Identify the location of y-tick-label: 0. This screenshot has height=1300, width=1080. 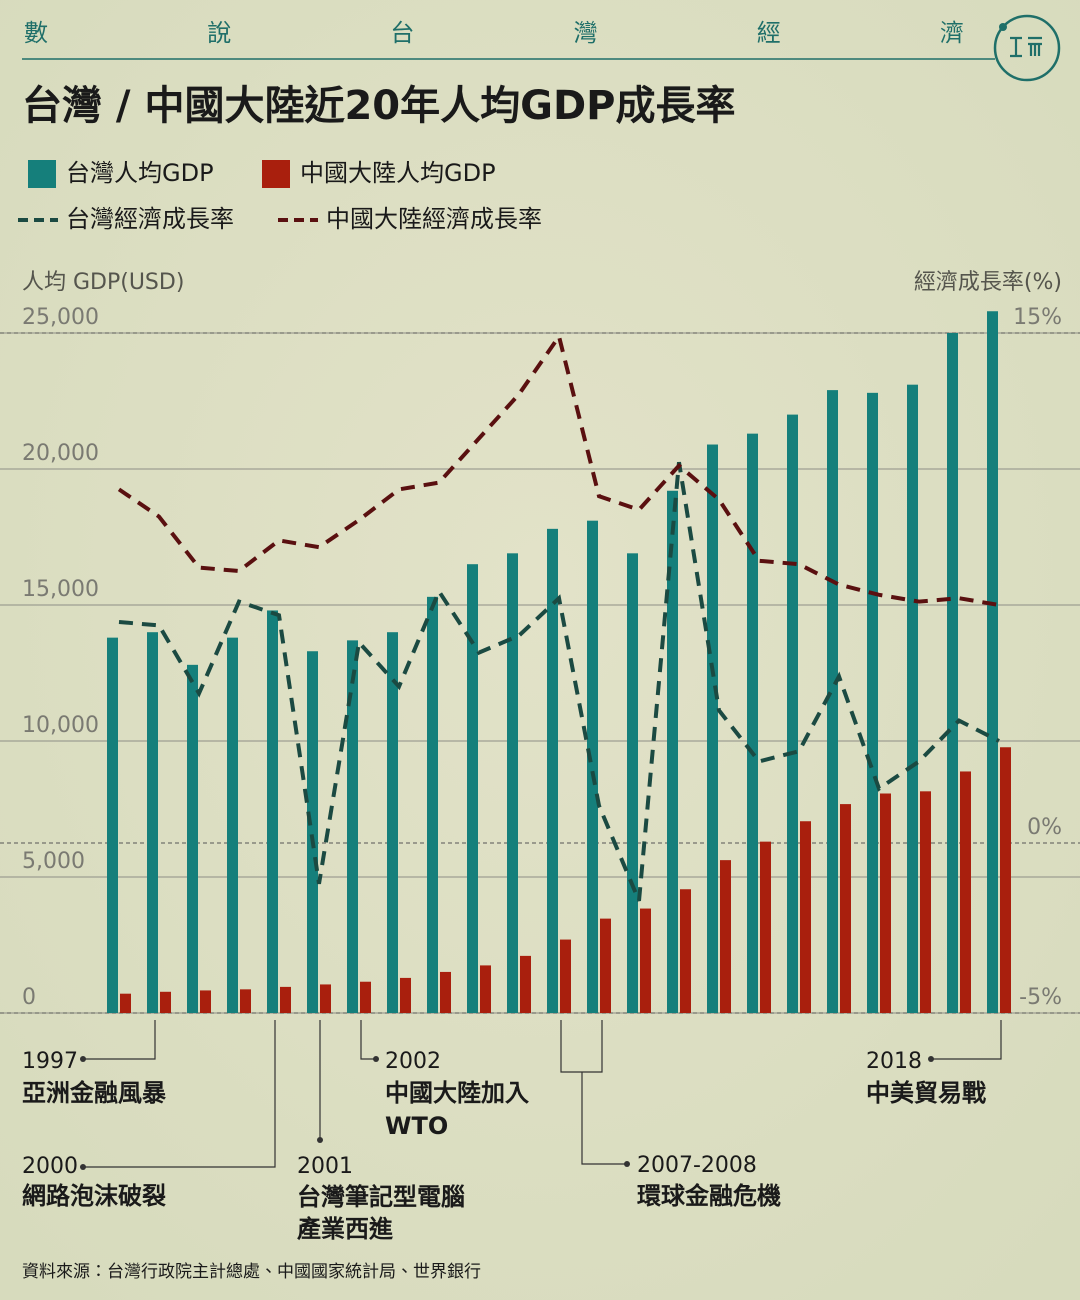
(29, 997).